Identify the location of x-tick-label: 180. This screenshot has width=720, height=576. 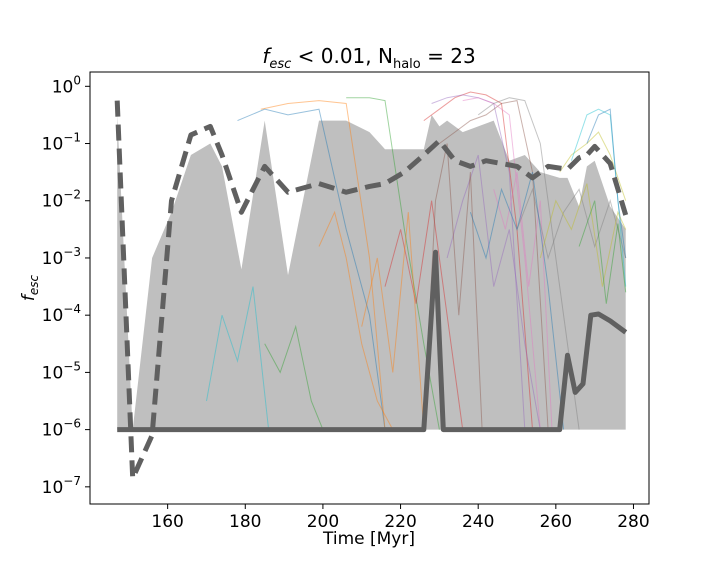
(245, 522).